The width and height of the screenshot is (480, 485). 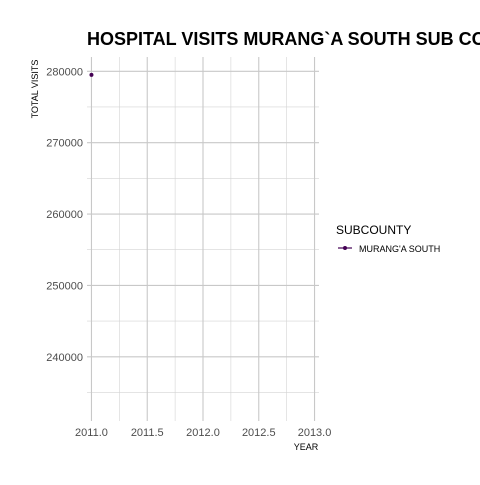 I want to click on series-layer, so click(x=91, y=74).